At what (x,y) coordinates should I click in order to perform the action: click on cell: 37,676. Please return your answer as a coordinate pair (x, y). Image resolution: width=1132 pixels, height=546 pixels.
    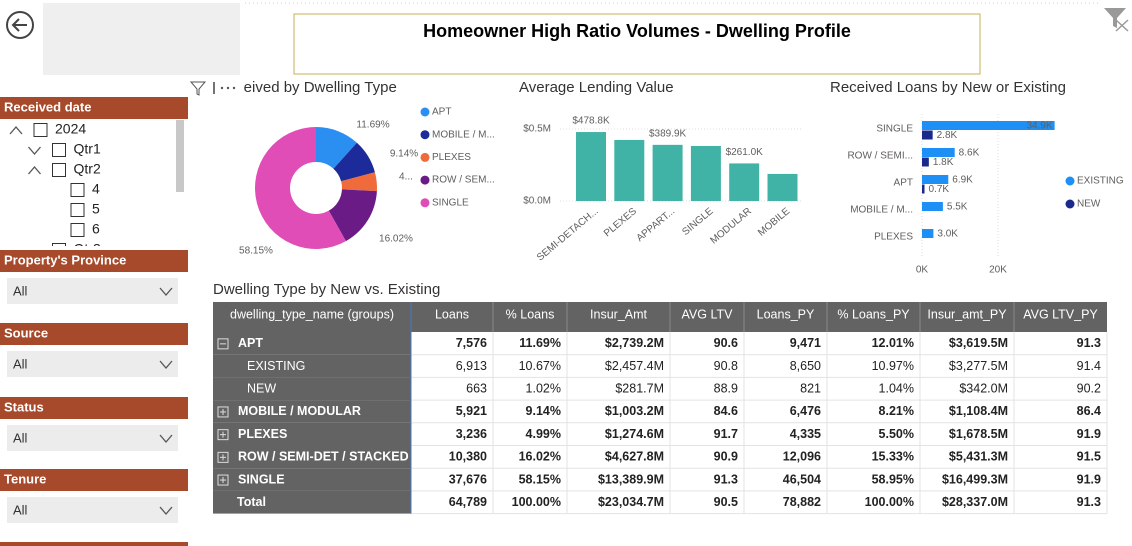
    Looking at the image, I should click on (468, 479).